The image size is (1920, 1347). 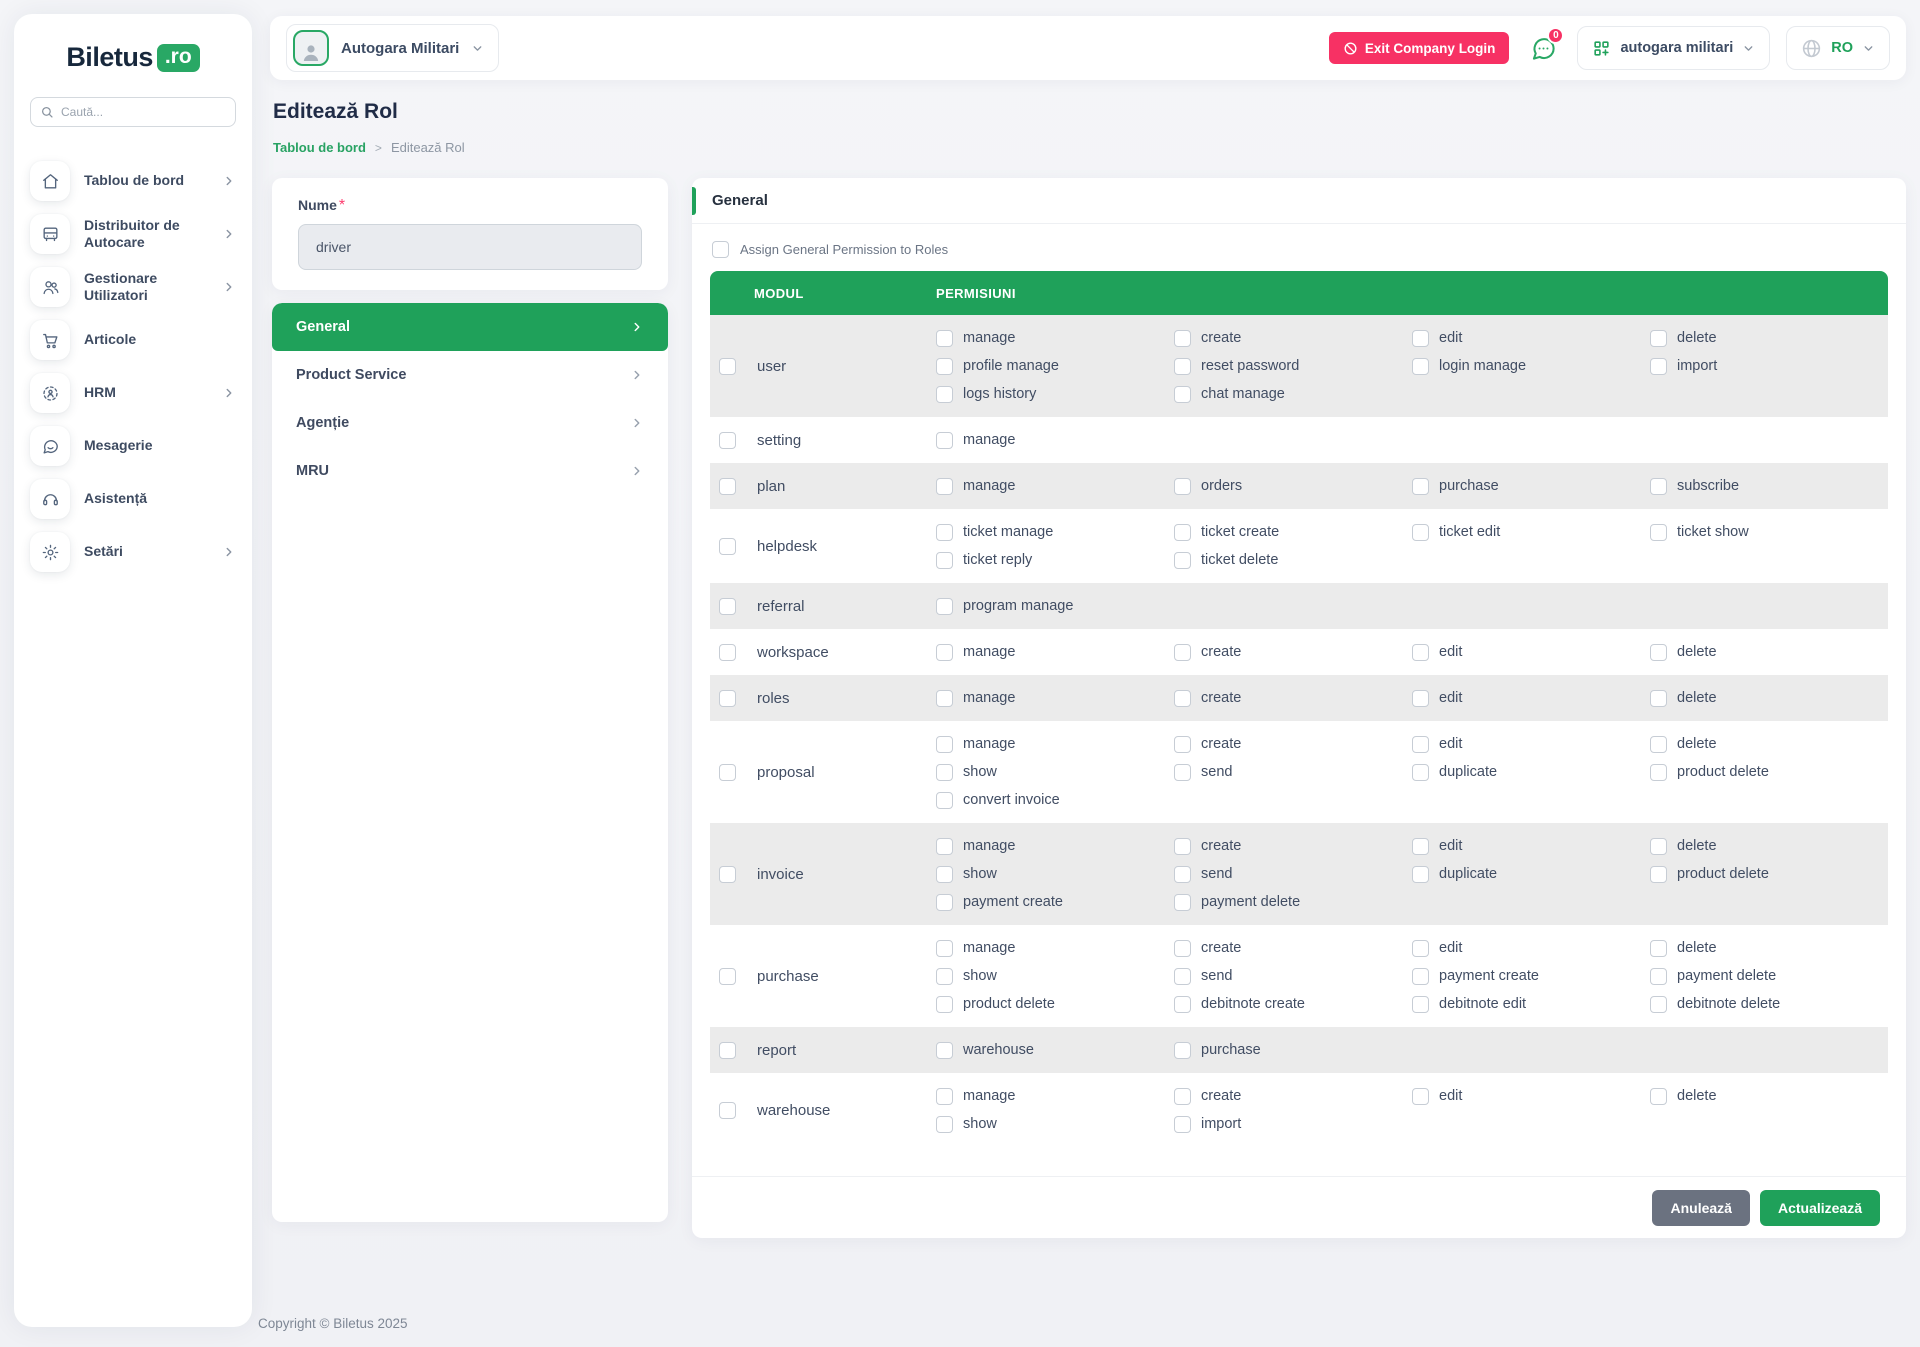 What do you see at coordinates (133, 393) in the screenshot?
I see `sidebar-item-hrm: HRM` at bounding box center [133, 393].